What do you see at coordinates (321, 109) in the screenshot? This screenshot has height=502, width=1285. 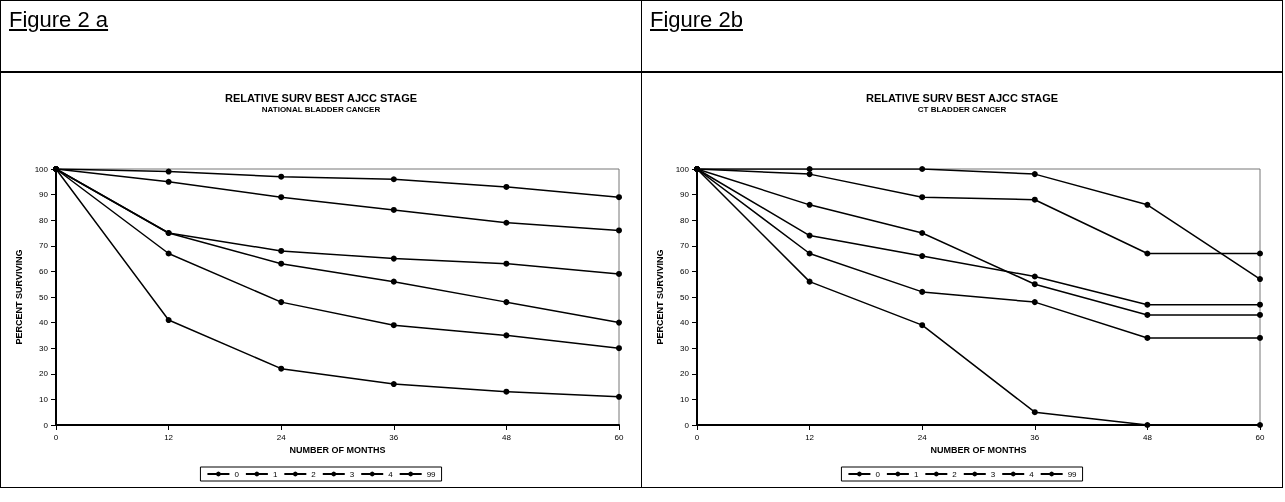 I see `chart-subtitle: NATIONAL BLADDER CANCER` at bounding box center [321, 109].